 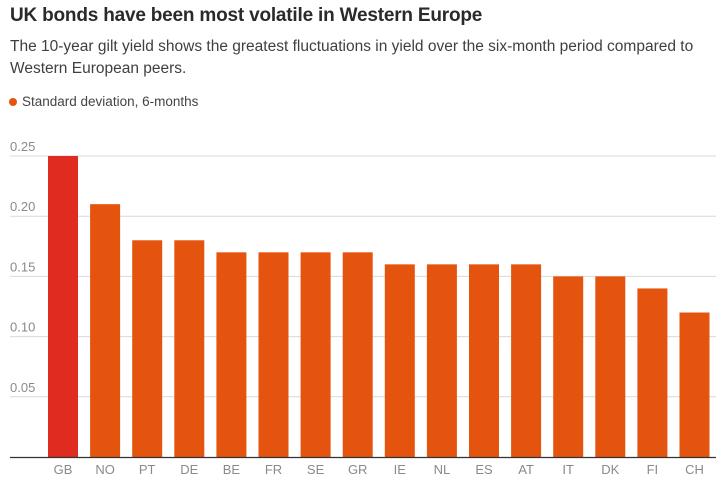 I want to click on x-tick-label-de: DE, so click(x=189, y=469).